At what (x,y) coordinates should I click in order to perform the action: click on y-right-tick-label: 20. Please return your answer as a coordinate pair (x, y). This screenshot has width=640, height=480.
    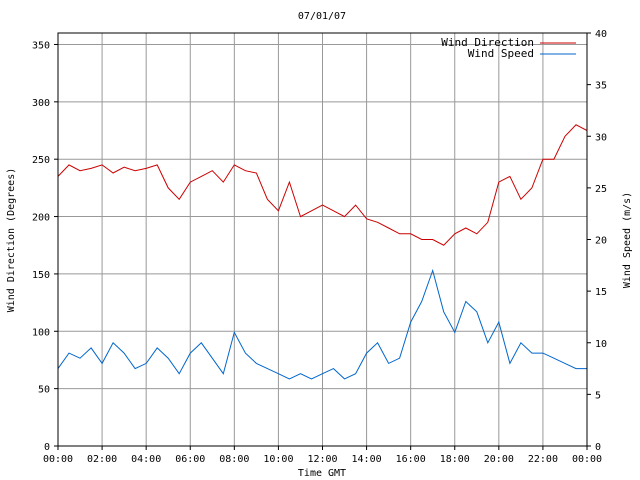
    Looking at the image, I should click on (601, 241).